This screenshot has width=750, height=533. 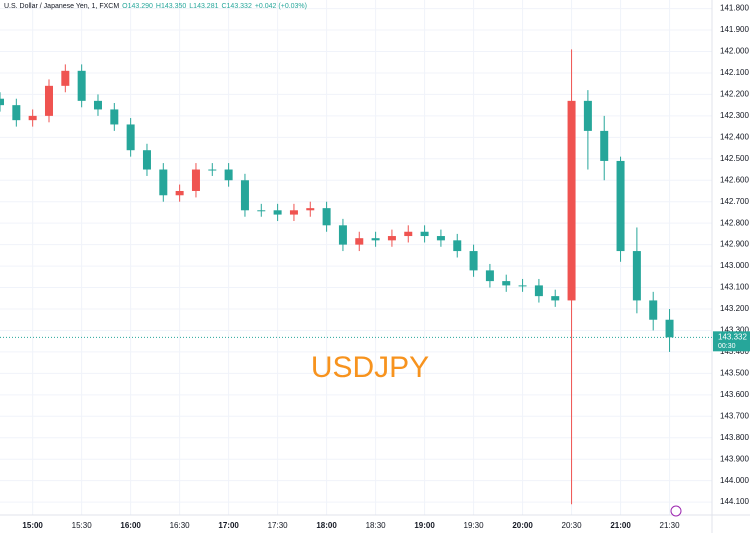 What do you see at coordinates (734, 136) in the screenshot?
I see `y-tick-label: 142.400` at bounding box center [734, 136].